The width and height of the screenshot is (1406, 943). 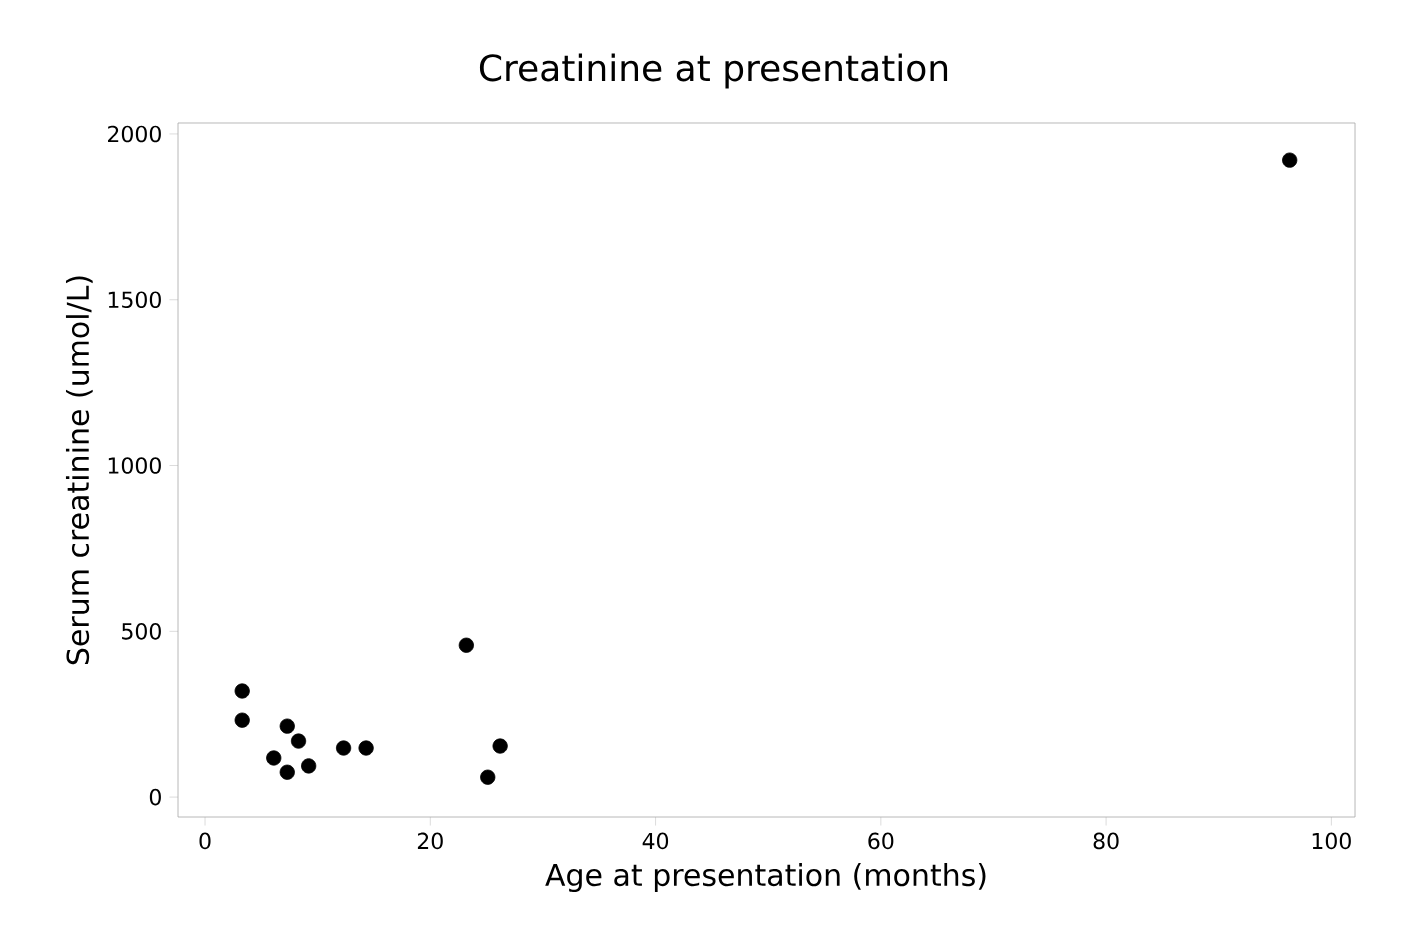 I want to click on y-tick-label: 0, so click(x=155, y=797).